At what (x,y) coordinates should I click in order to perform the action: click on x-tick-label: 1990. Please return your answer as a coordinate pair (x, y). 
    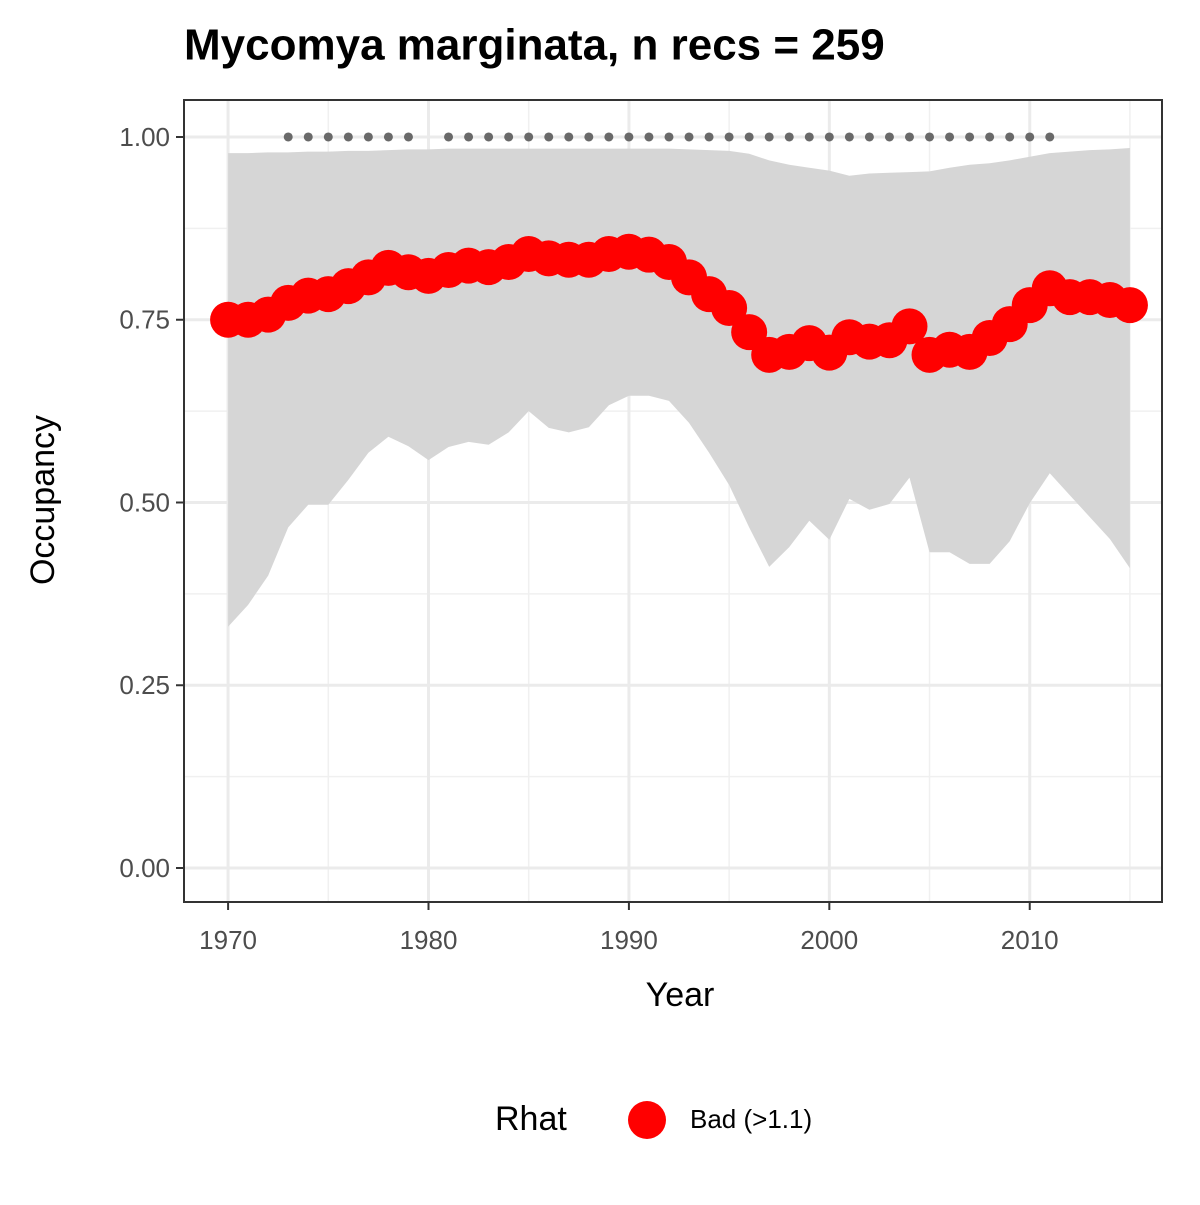
    Looking at the image, I should click on (629, 940).